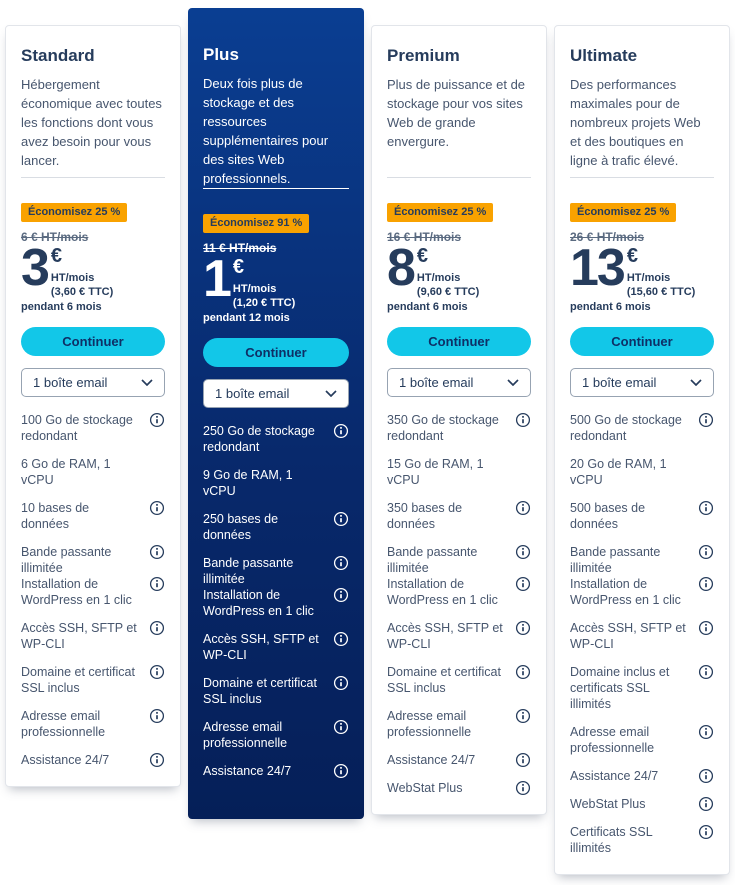 The width and height of the screenshot is (735, 885). I want to click on feature-item: 20 Go de RAM, 1 vCPU, so click(642, 472).